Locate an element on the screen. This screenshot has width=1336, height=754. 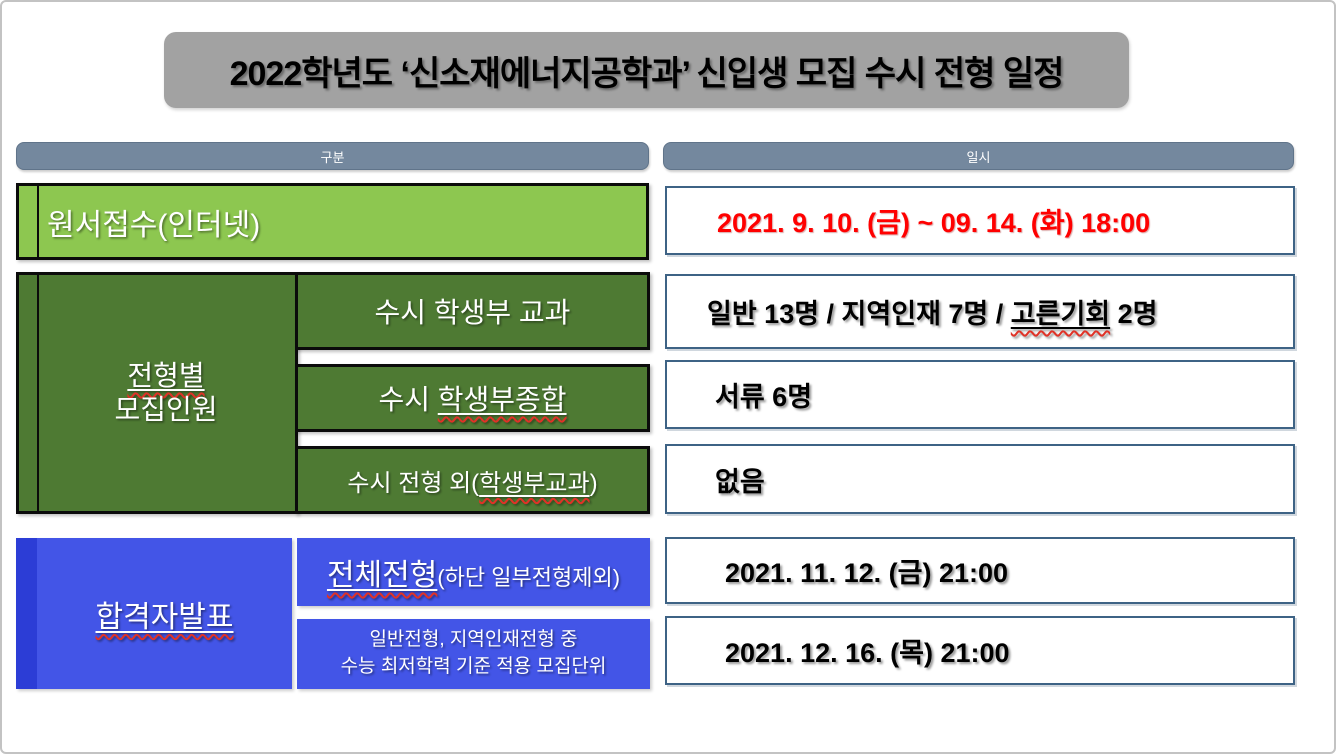
quota-row1-label-cell: 수시 학생부 교과 is located at coordinates (472, 311).